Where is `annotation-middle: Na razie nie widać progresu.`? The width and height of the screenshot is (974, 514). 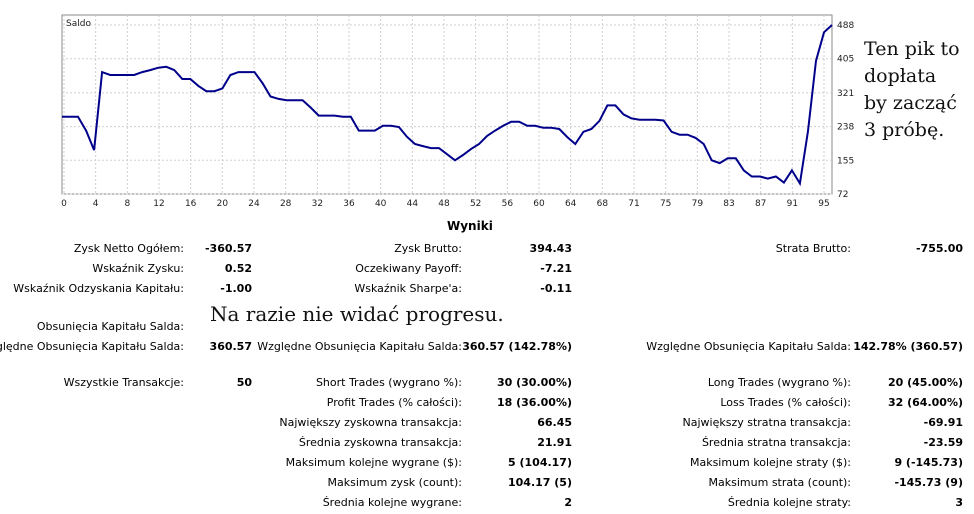
annotation-middle: Na razie nie widać progresu. is located at coordinates (357, 314).